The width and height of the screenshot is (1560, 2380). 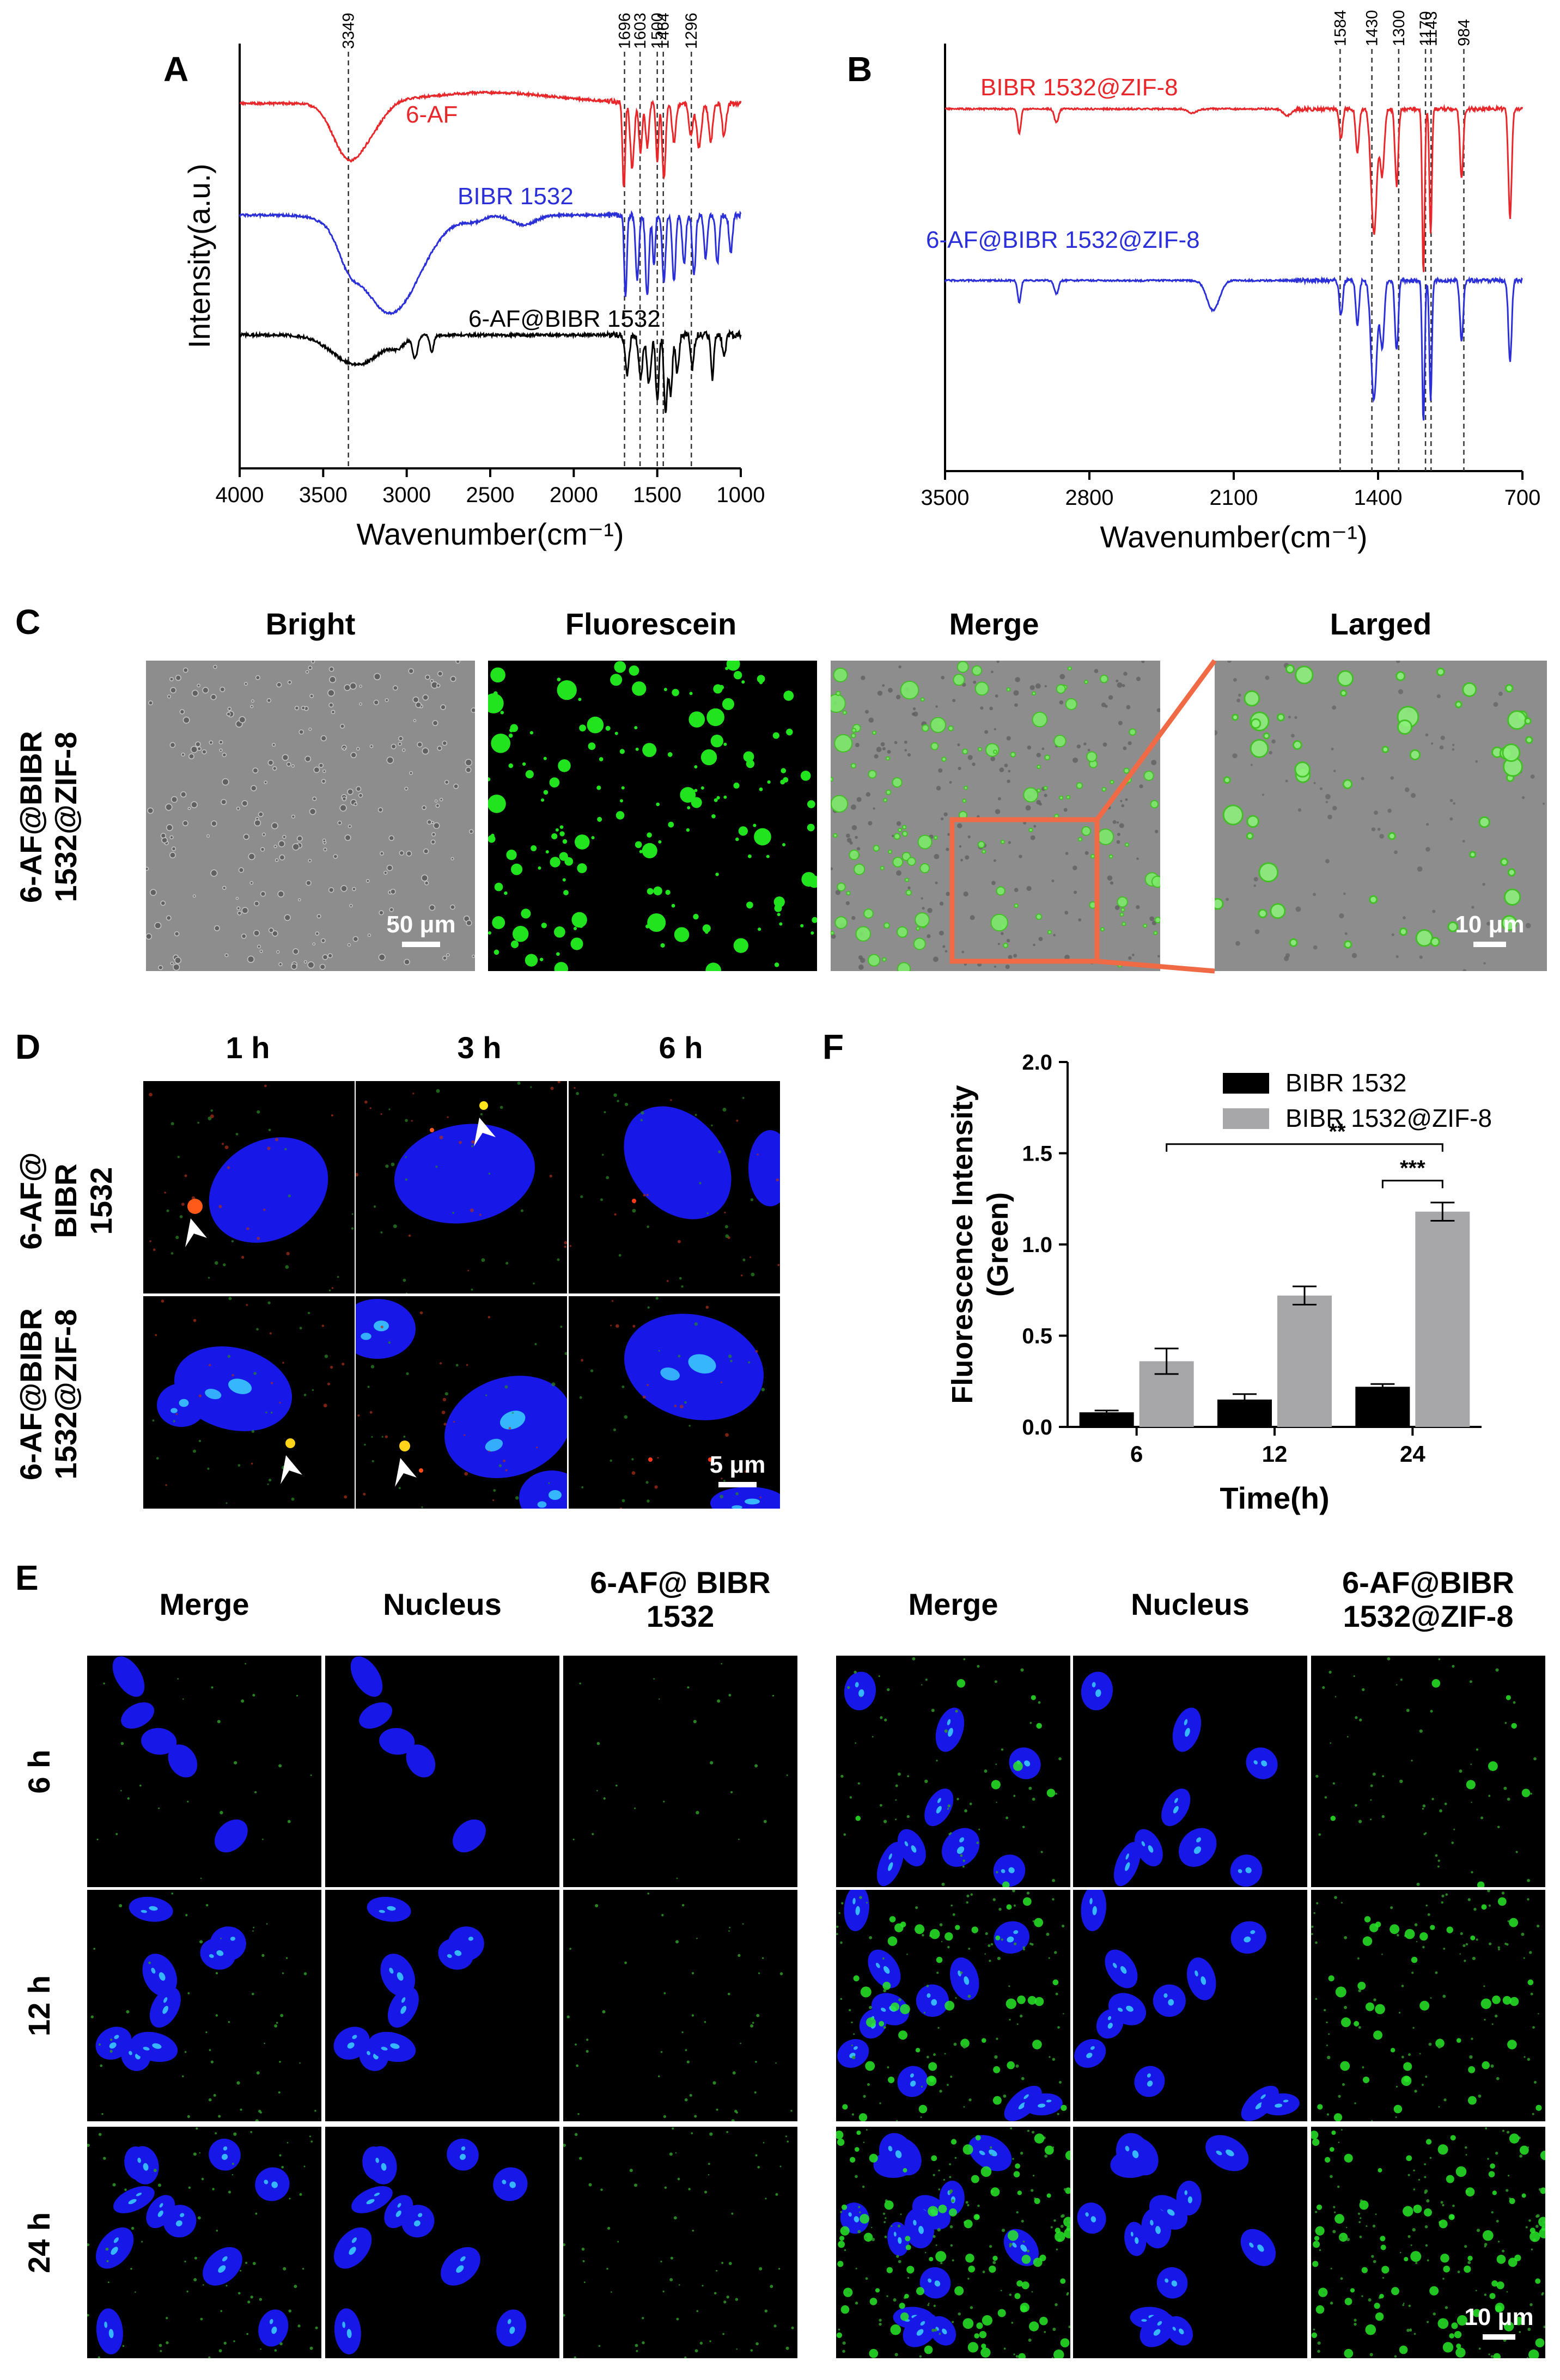 What do you see at coordinates (680, 1048) in the screenshot?
I see `panel-d-header-6h: 6 h` at bounding box center [680, 1048].